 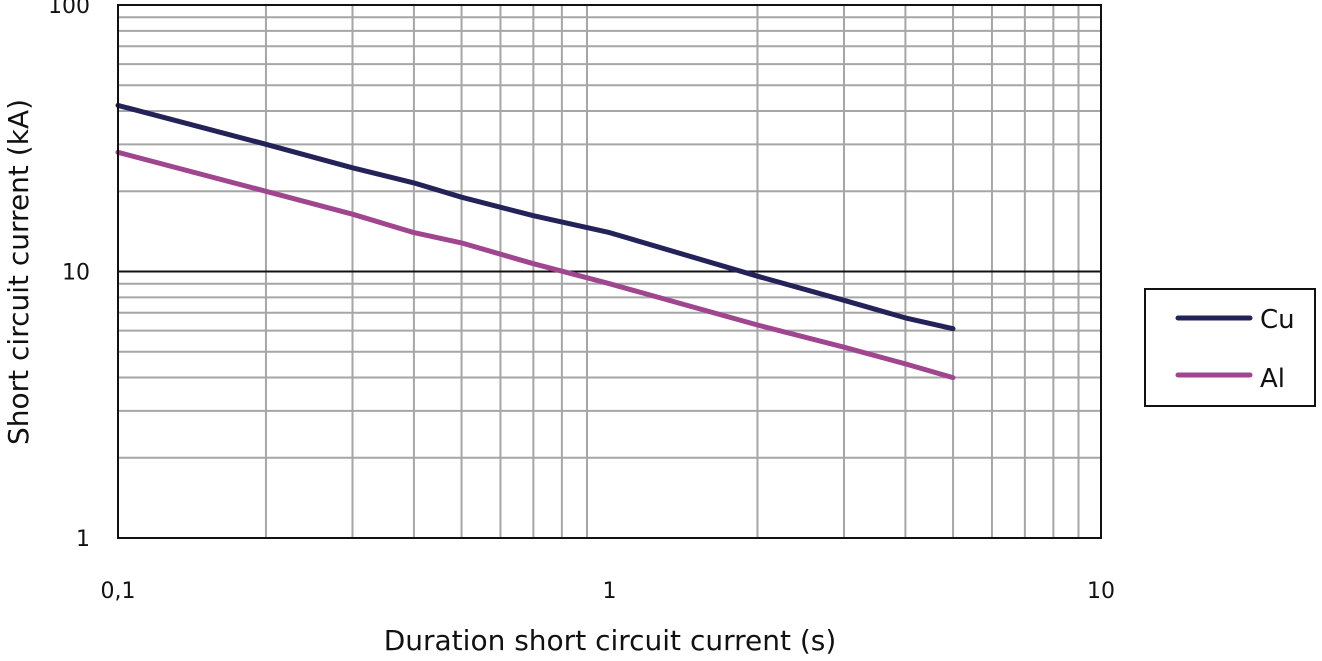 What do you see at coordinates (1277, 320) in the screenshot?
I see `legend-label-cu: Cu` at bounding box center [1277, 320].